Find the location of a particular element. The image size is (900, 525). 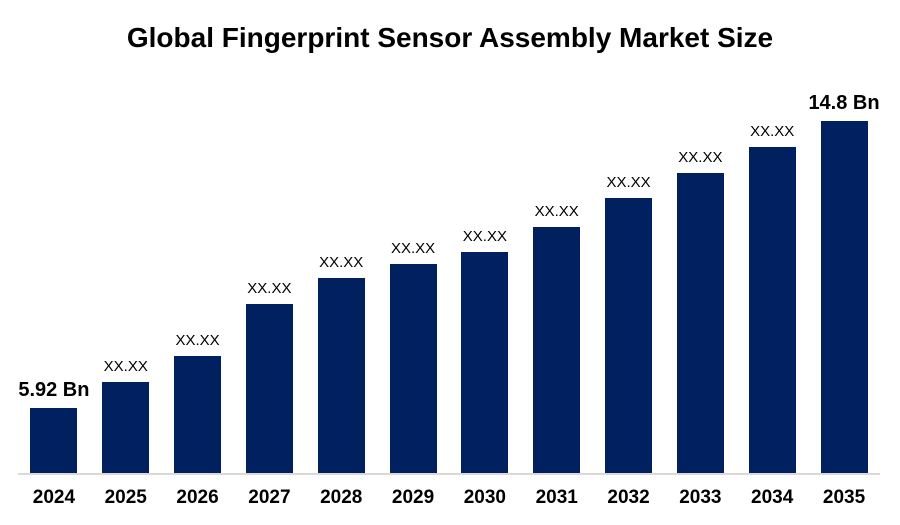

x-axis-tick-label: 2031 is located at coordinates (556, 497).